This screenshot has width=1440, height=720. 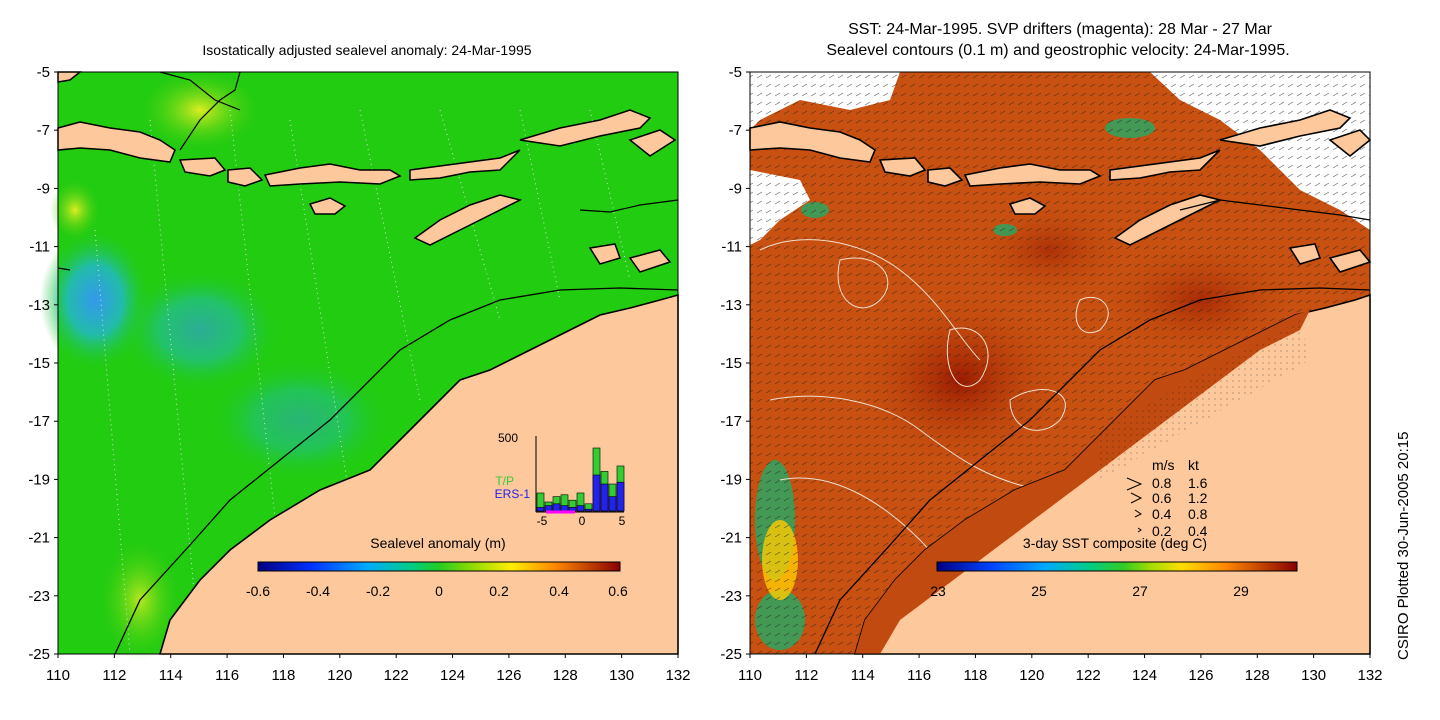 I want to click on left-ytick-label: -19, so click(x=39, y=479).